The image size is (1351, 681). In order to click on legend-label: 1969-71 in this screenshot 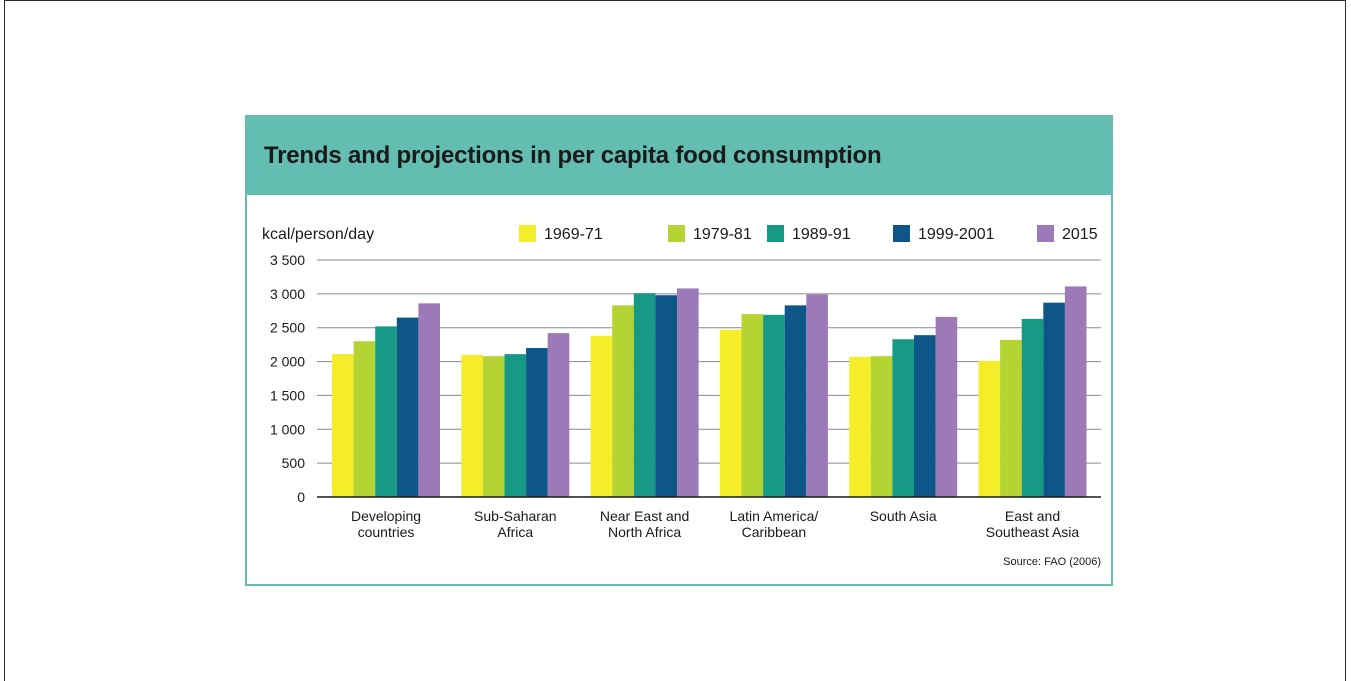, I will do `click(573, 234)`.